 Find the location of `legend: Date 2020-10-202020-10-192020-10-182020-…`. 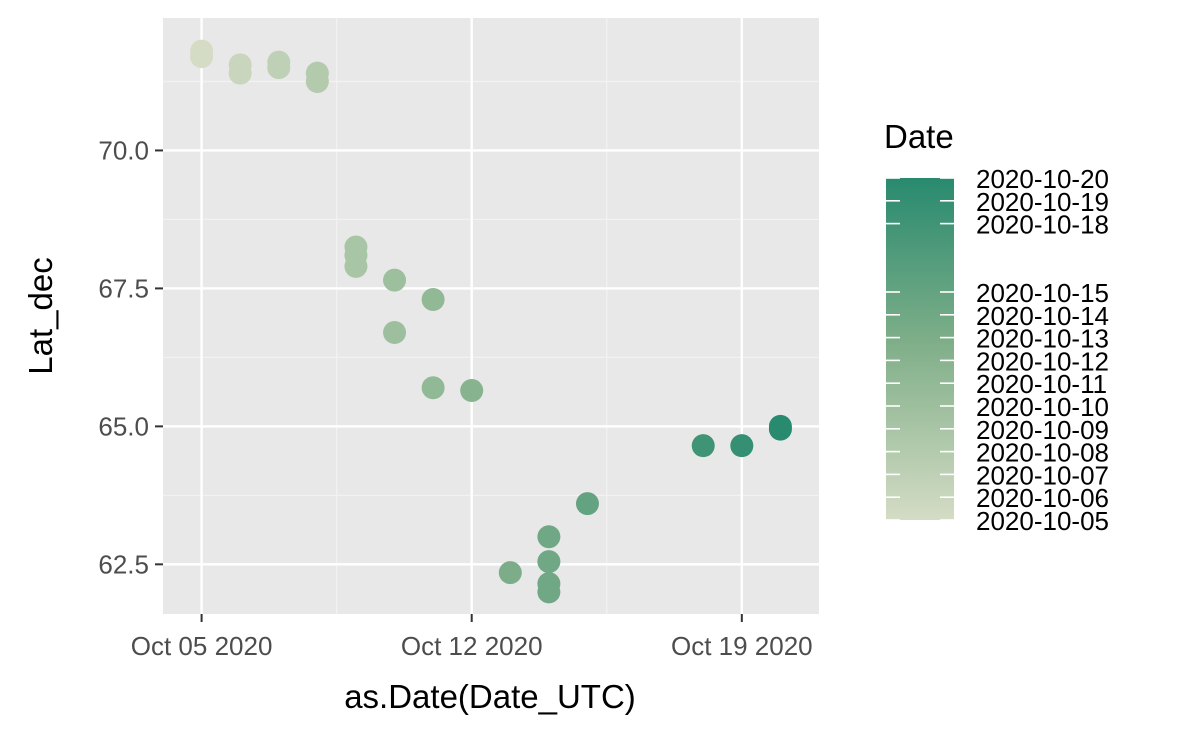

legend: Date 2020-10-202020-10-192020-10-182020-… is located at coordinates (996, 327).